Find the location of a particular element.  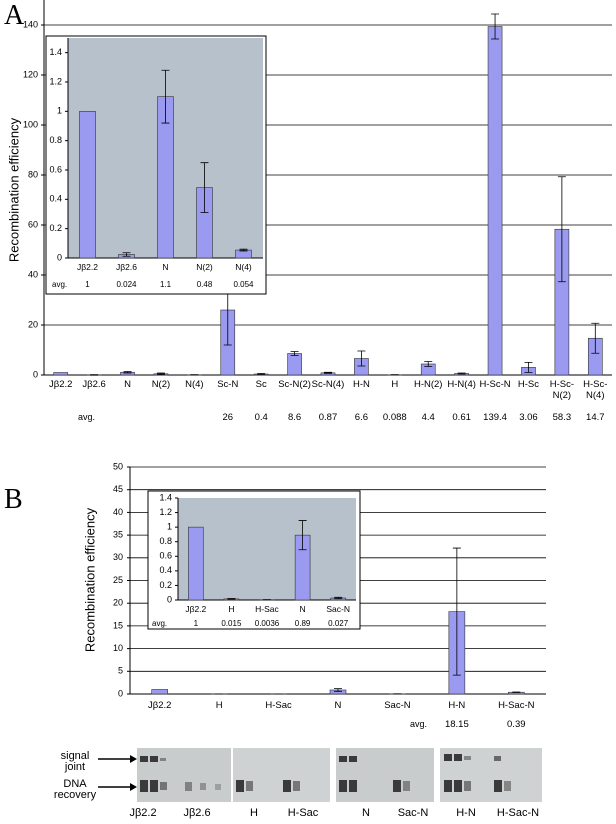

y-tick-label: 60 is located at coordinates (33, 224).